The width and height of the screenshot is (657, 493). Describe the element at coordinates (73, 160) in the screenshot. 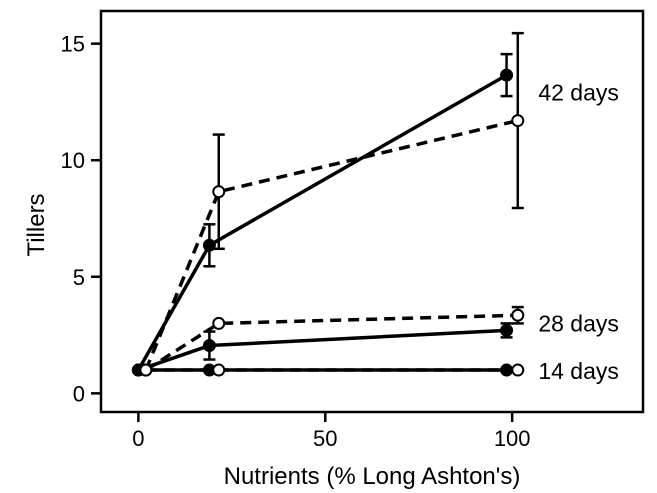

I see `y-tick-label: 10` at that location.